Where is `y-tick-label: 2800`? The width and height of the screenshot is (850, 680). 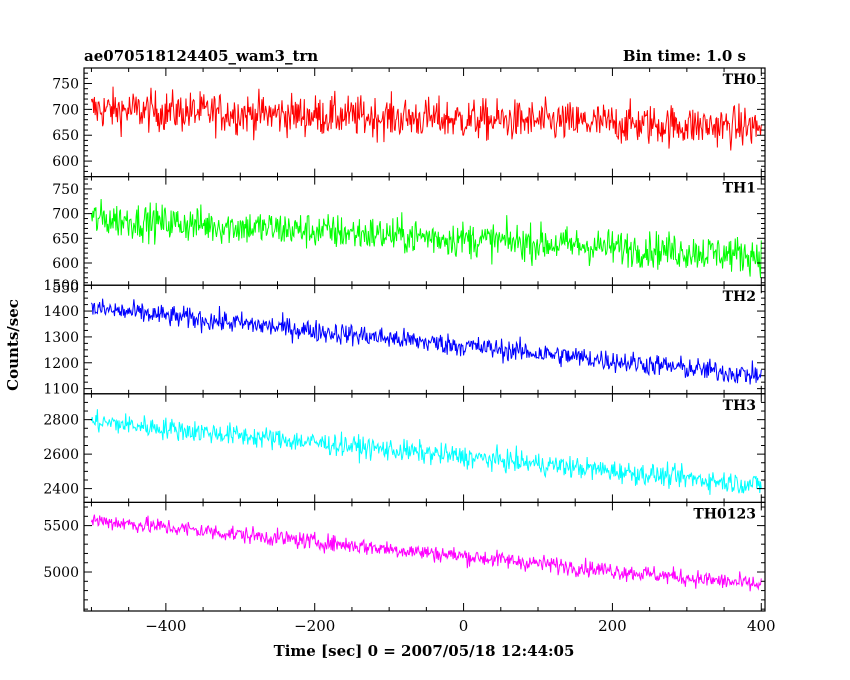
y-tick-label: 2800 is located at coordinates (61, 421).